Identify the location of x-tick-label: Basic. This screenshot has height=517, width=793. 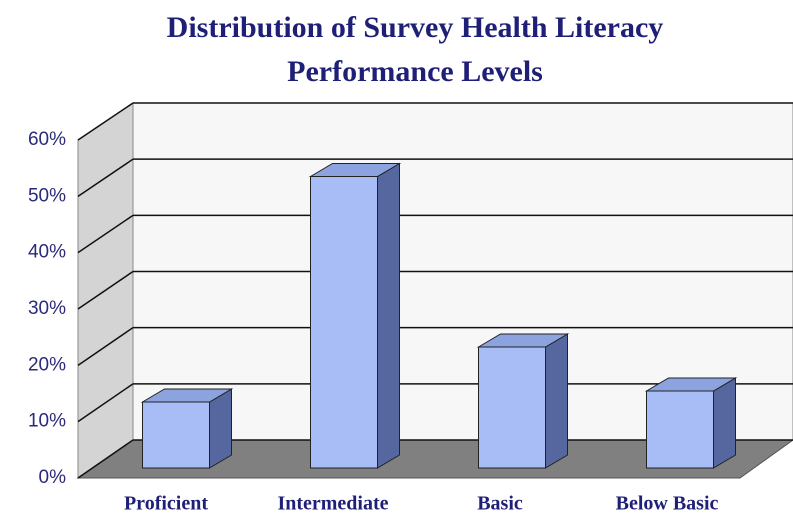
(500, 504).